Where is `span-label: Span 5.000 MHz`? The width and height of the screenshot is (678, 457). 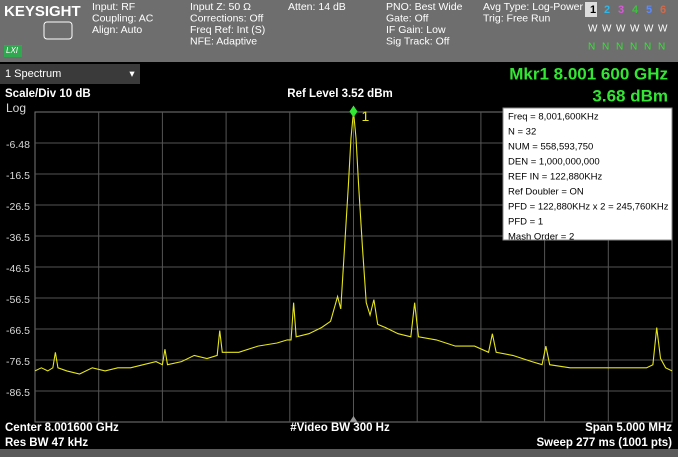
span-label: Span 5.000 MHz is located at coordinates (628, 428).